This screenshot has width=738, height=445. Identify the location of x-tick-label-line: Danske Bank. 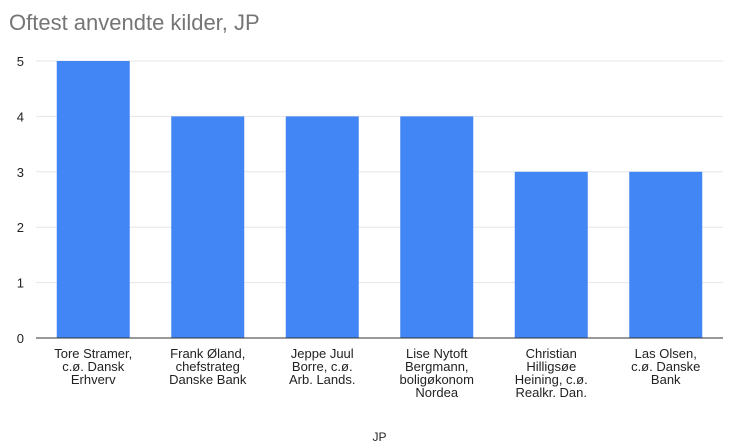
(208, 379).